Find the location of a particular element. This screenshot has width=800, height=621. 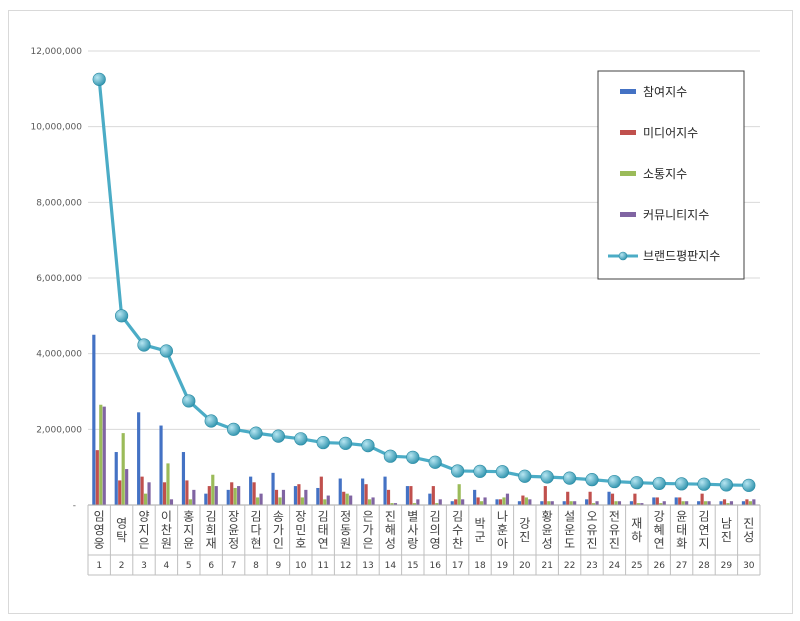

legend-label: 소통지수 is located at coordinates (665, 174).